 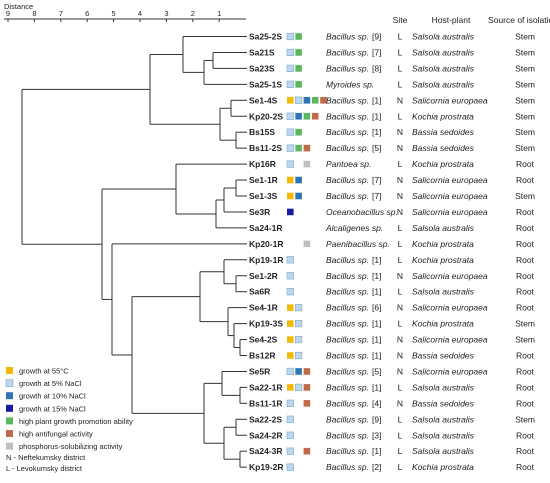 I want to click on legend-swatch-antifungal, so click(x=9, y=433).